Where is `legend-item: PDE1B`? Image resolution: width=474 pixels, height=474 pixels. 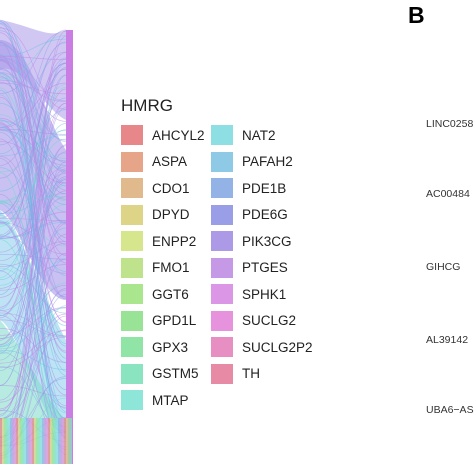
legend-item: PDE1B is located at coordinates (262, 188).